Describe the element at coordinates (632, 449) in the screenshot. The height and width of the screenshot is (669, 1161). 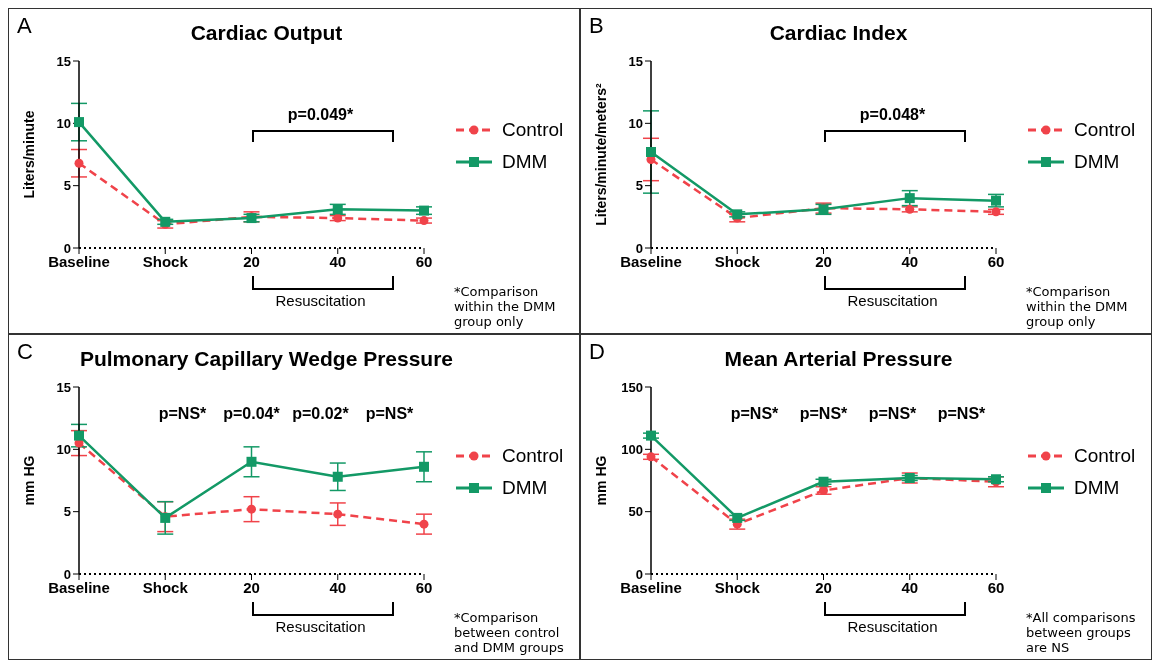
I see `y-tick-label: 100` at that location.